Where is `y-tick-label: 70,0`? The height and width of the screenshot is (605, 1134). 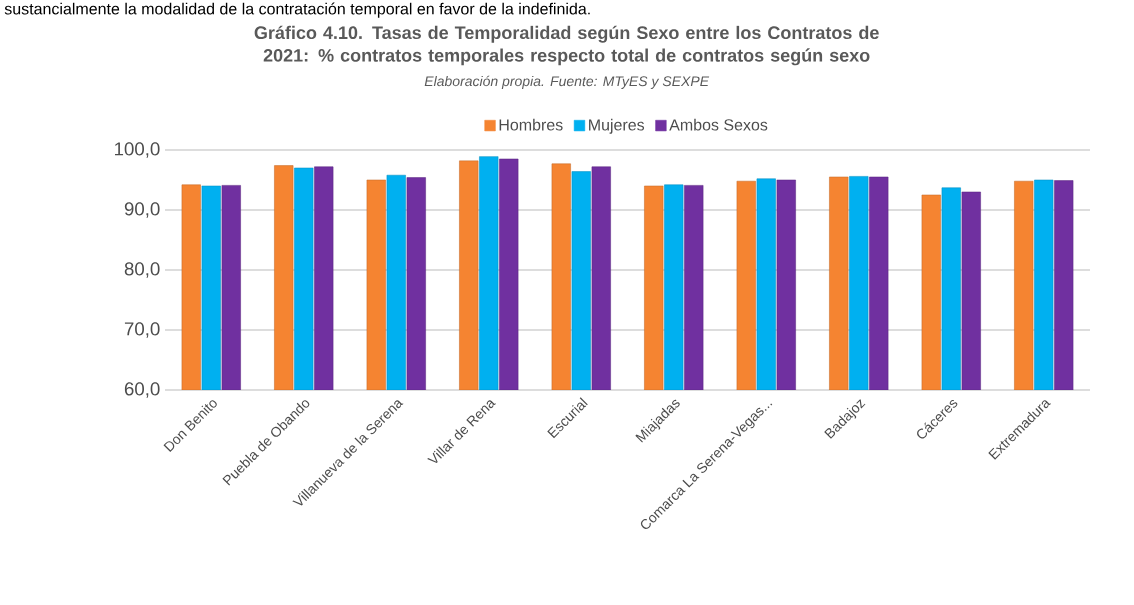 y-tick-label: 70,0 is located at coordinates (142, 330).